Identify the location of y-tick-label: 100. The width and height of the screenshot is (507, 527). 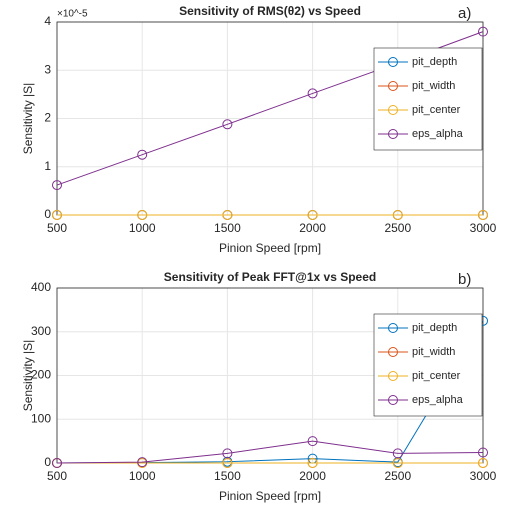
(41, 418).